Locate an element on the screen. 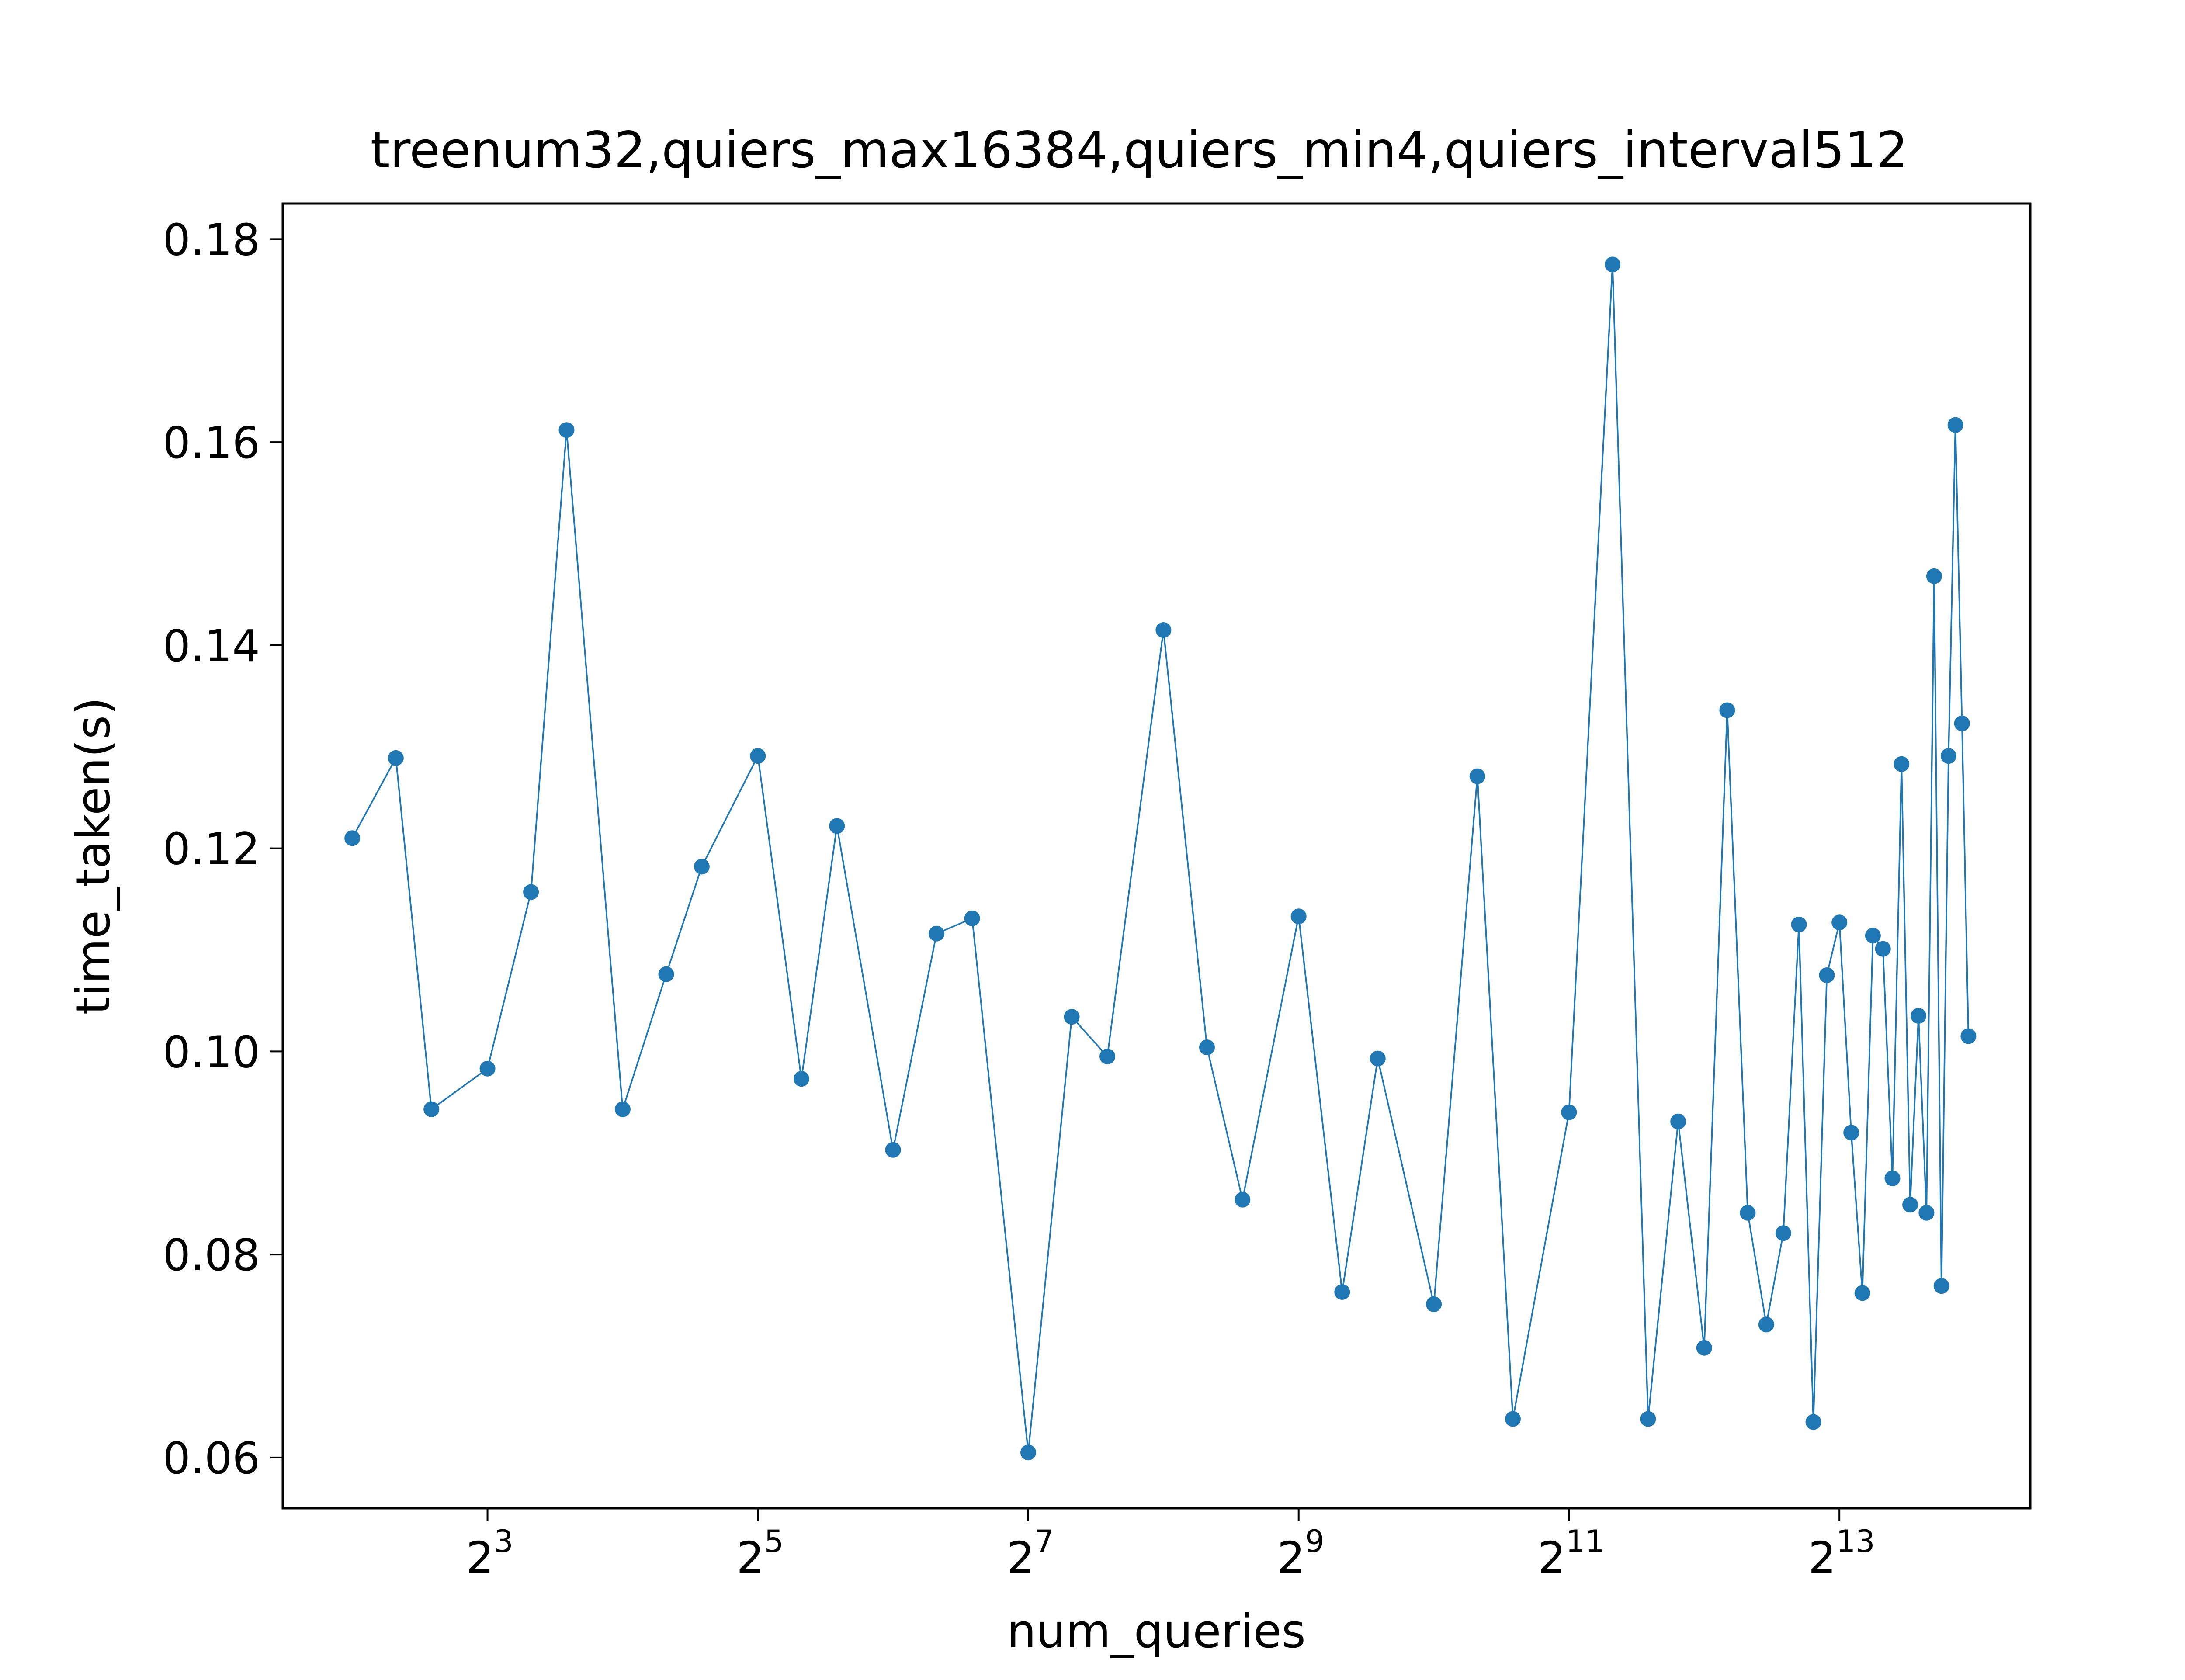 This screenshot has height=1680, width=2185. x-tick-label: 213 is located at coordinates (1842, 1554).